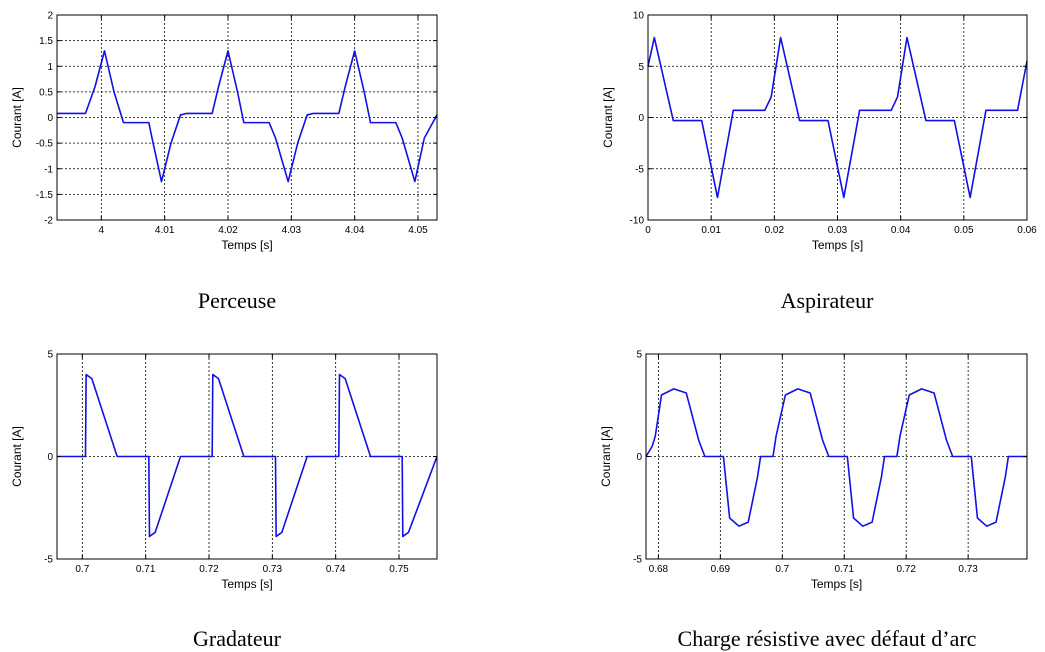 This screenshot has height=652, width=1045. I want to click on chart-caption: Charge résistive avec défaut d’arc, so click(827, 638).